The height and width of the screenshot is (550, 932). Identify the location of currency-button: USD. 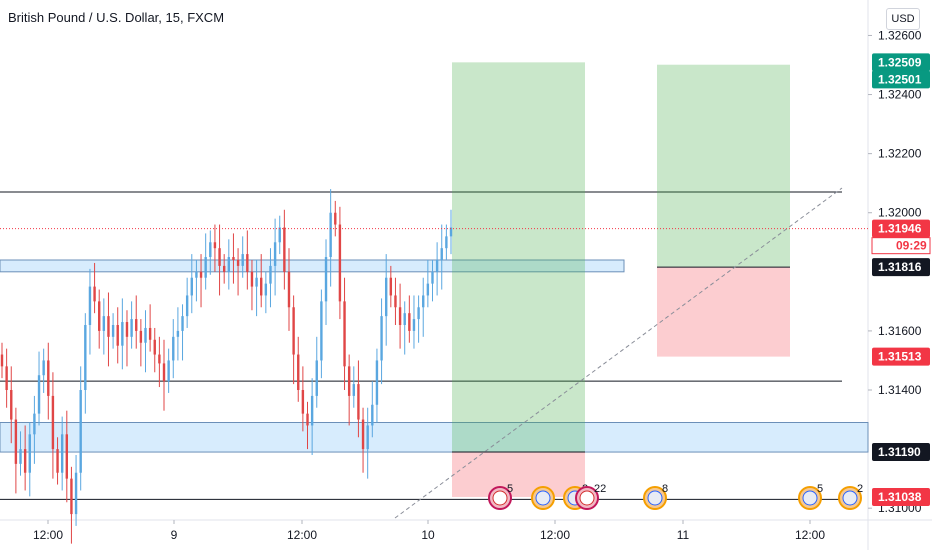
(903, 19).